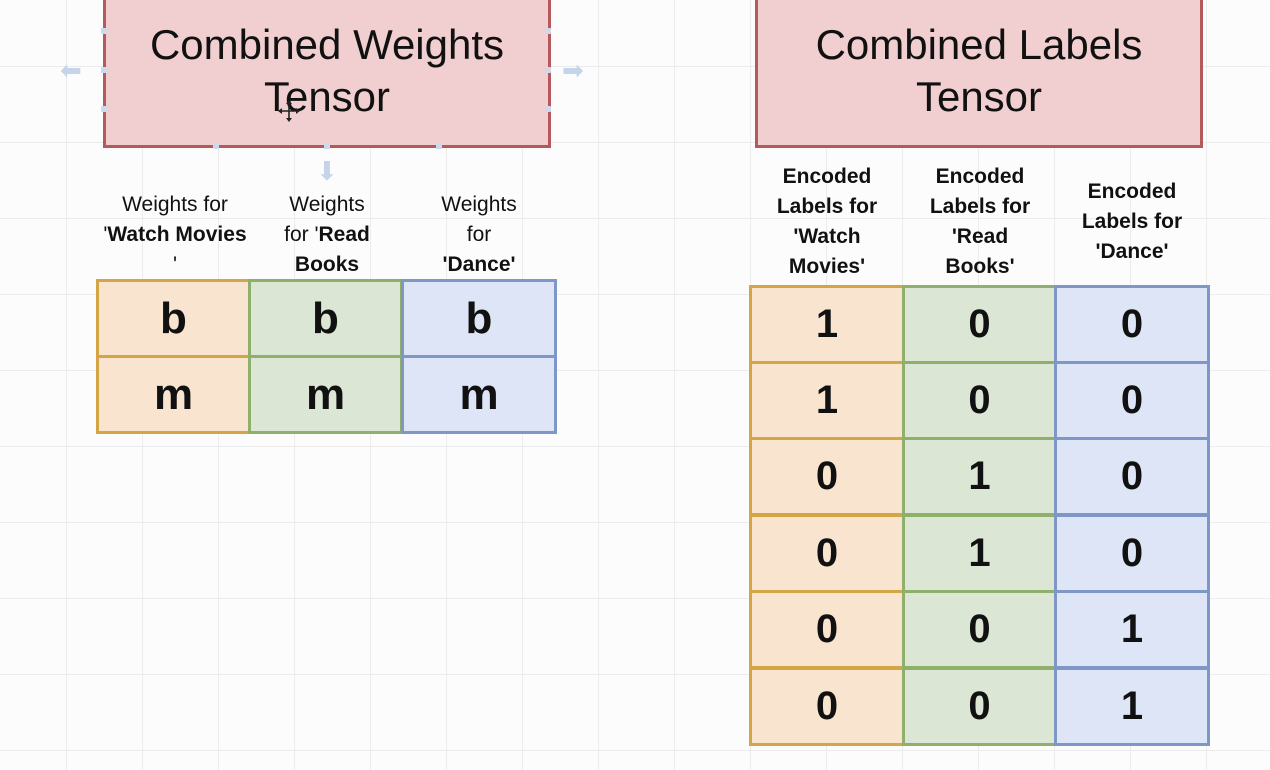 The image size is (1270, 770). I want to click on move-cursor-icon, so click(289, 111).